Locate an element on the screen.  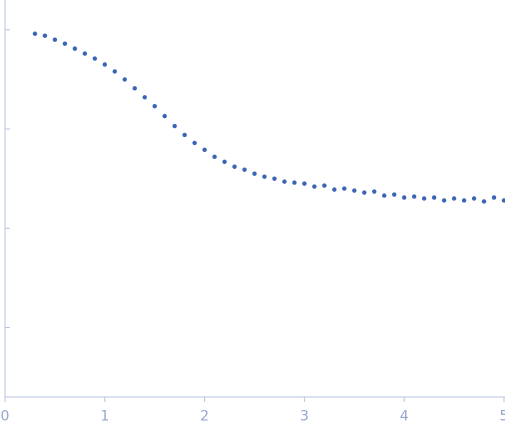
x-tick-label: 0 is located at coordinates (5, 417).